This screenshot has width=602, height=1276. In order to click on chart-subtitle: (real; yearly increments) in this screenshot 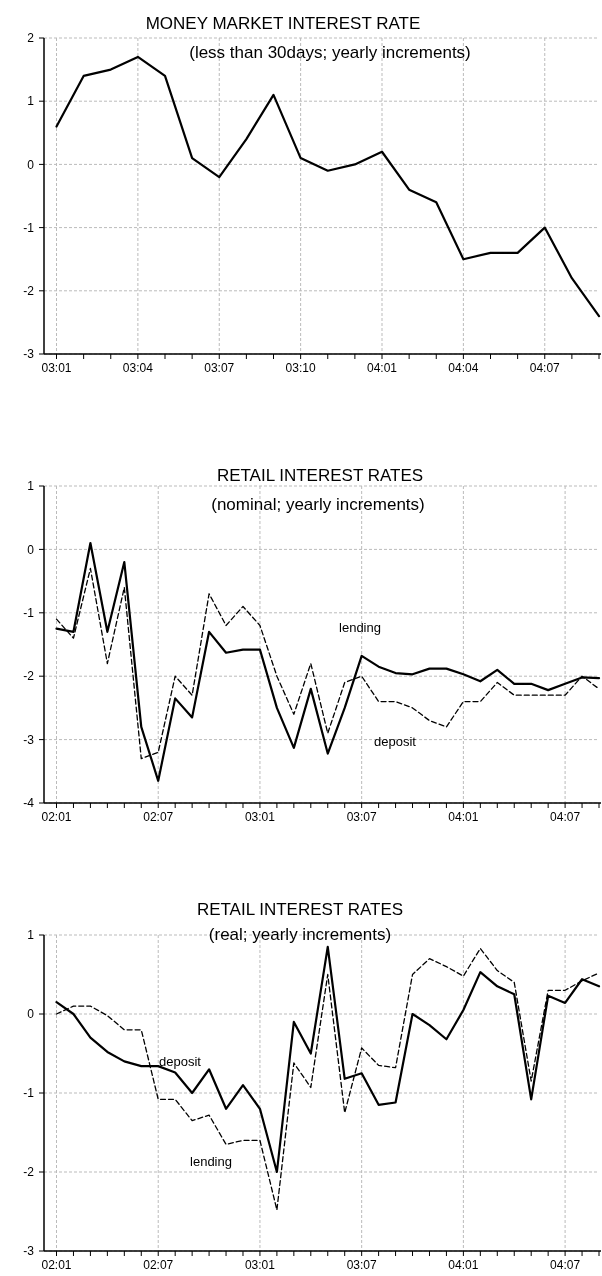, I will do `click(300, 934)`.